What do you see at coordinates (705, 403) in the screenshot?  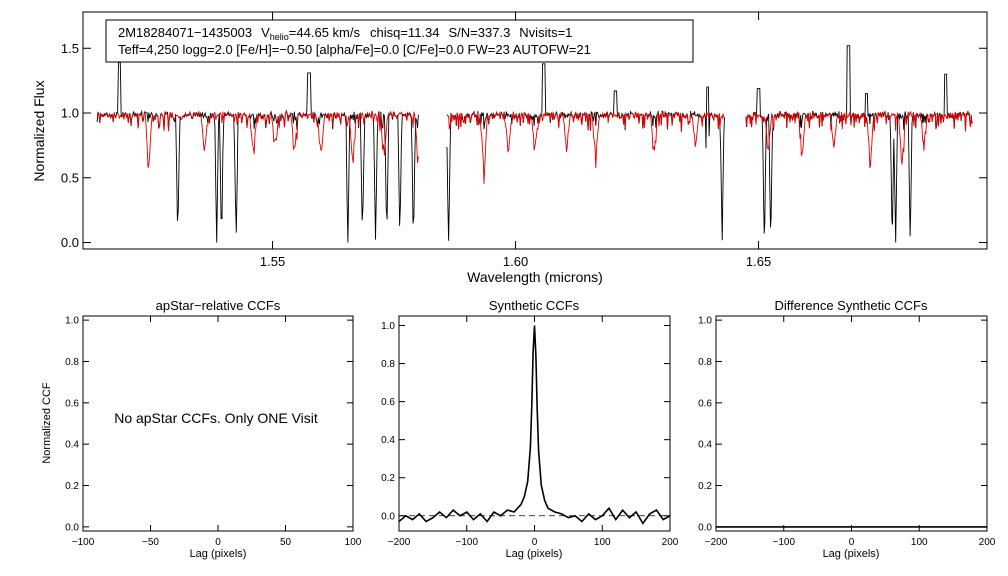 I see `difference-y-tick-label: 0.6` at bounding box center [705, 403].